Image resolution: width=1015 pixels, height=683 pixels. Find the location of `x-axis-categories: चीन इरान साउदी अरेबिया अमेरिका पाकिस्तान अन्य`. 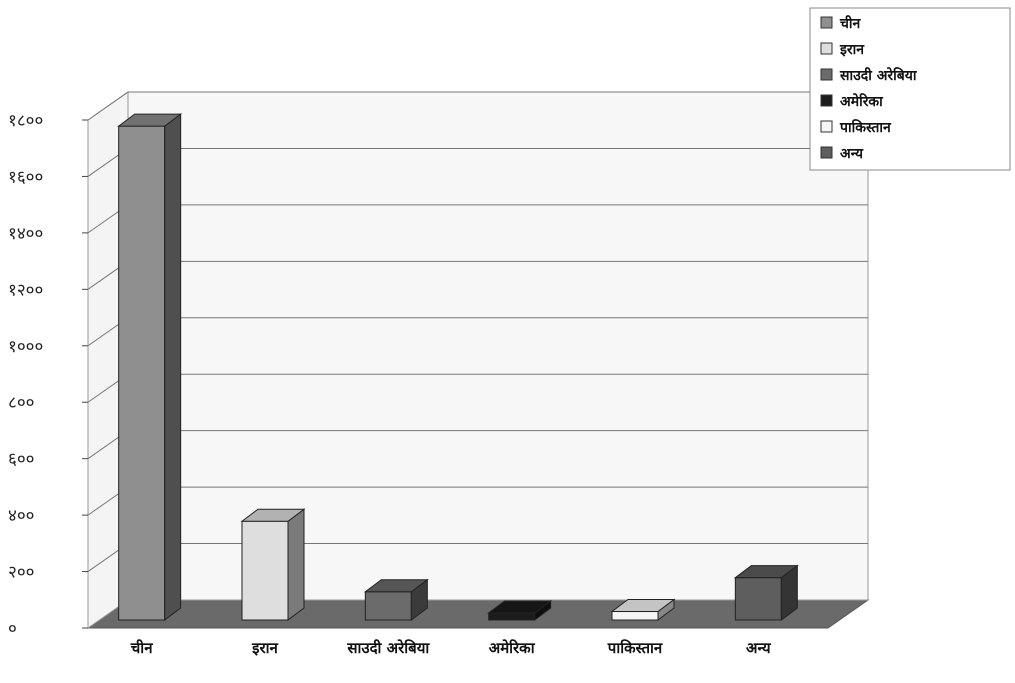

x-axis-categories: चीन इरान साउदी अरेबिया अमेरिका पाकिस्तान अन्य is located at coordinates (451, 648).